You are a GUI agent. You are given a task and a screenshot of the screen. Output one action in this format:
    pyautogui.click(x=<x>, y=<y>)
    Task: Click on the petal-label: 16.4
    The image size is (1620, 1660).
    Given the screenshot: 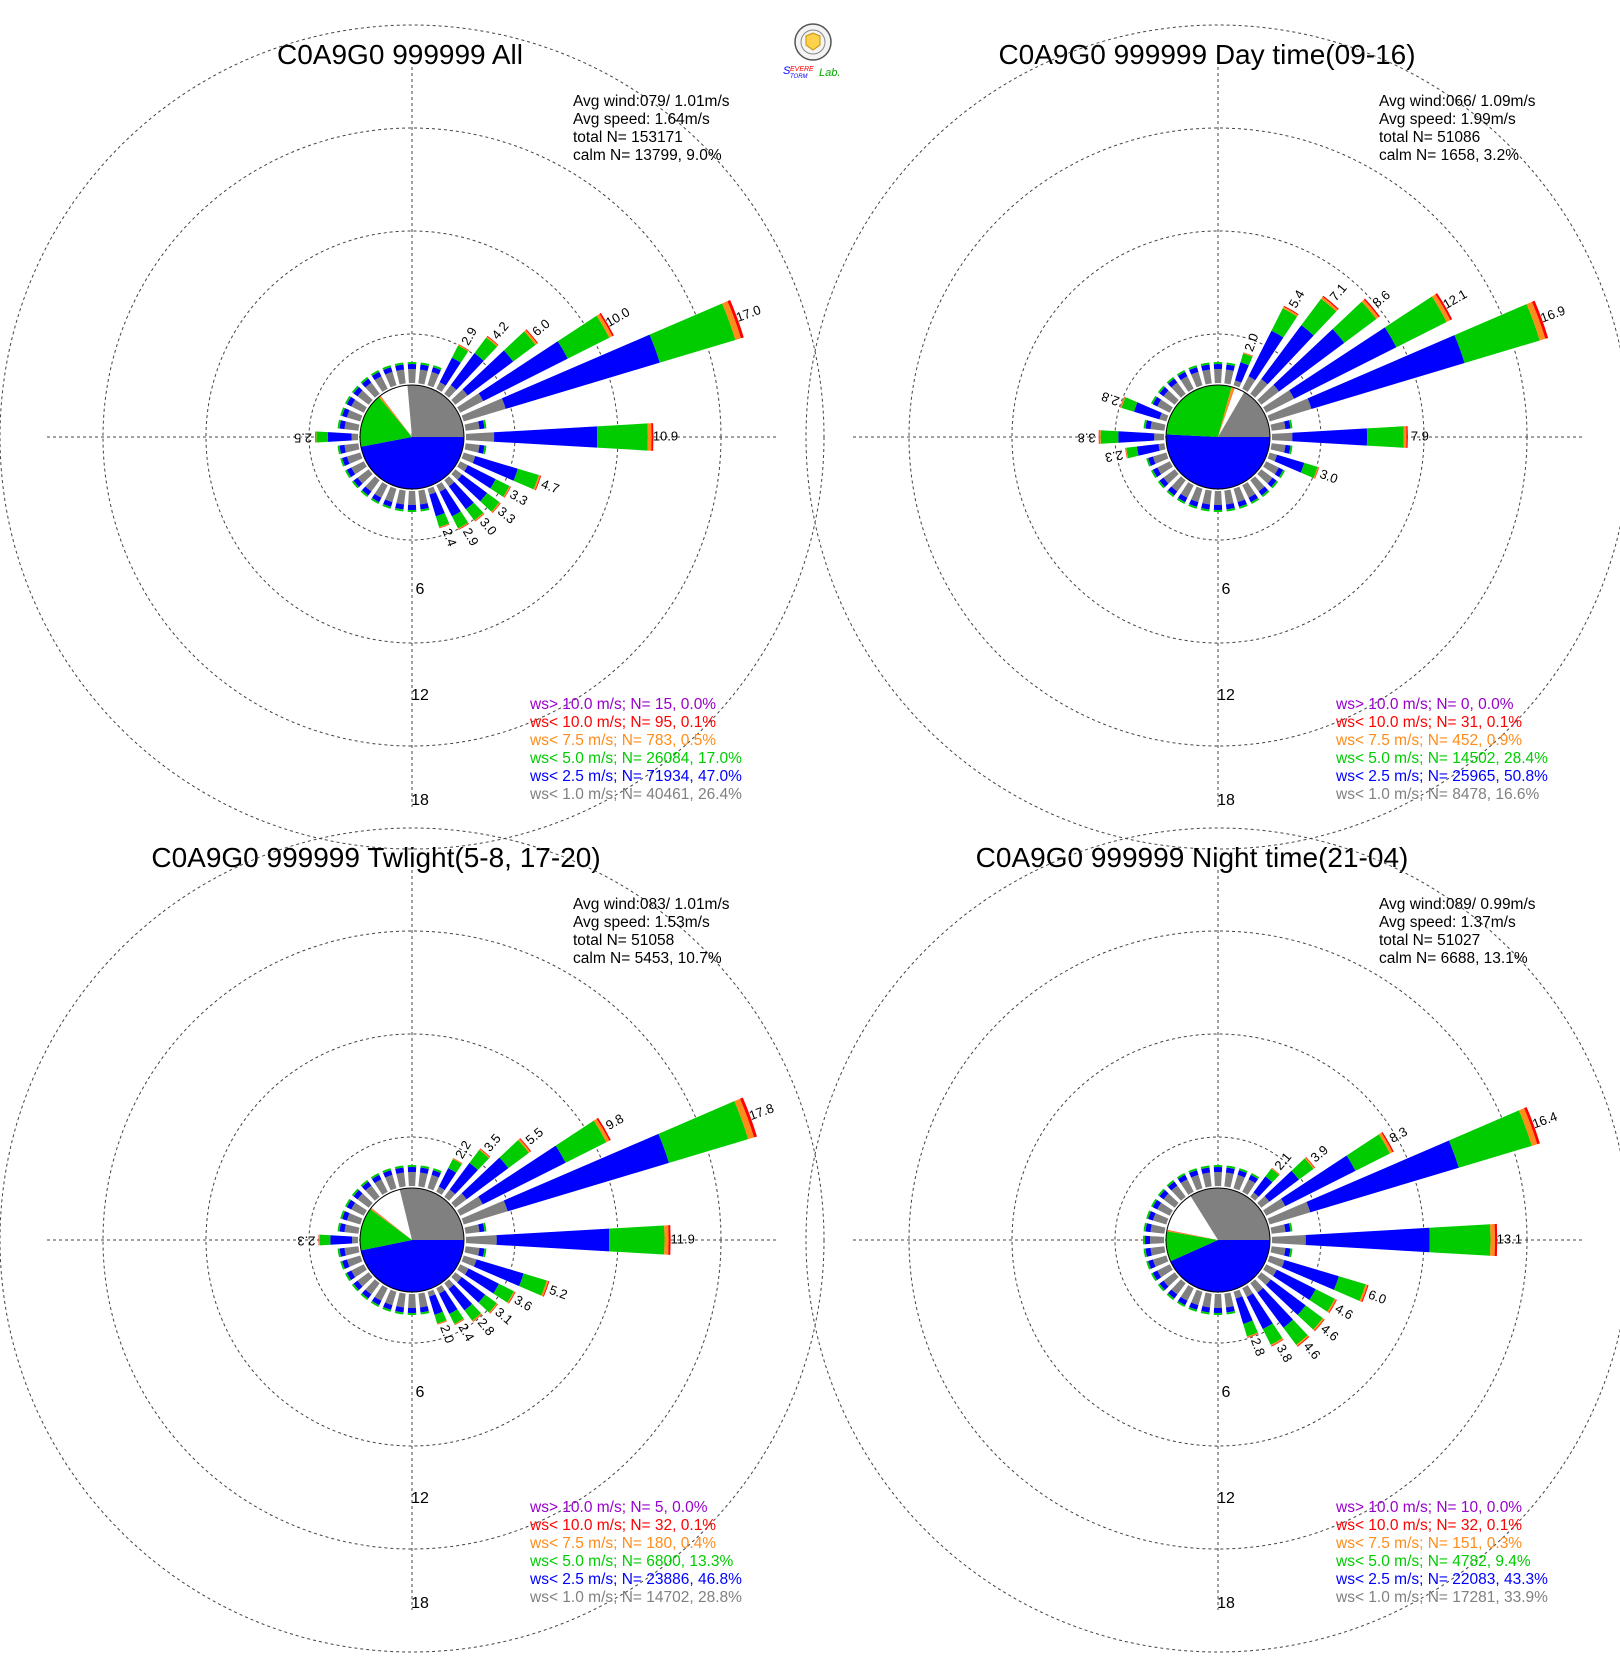 What is the action you would take?
    pyautogui.click(x=1544, y=1120)
    